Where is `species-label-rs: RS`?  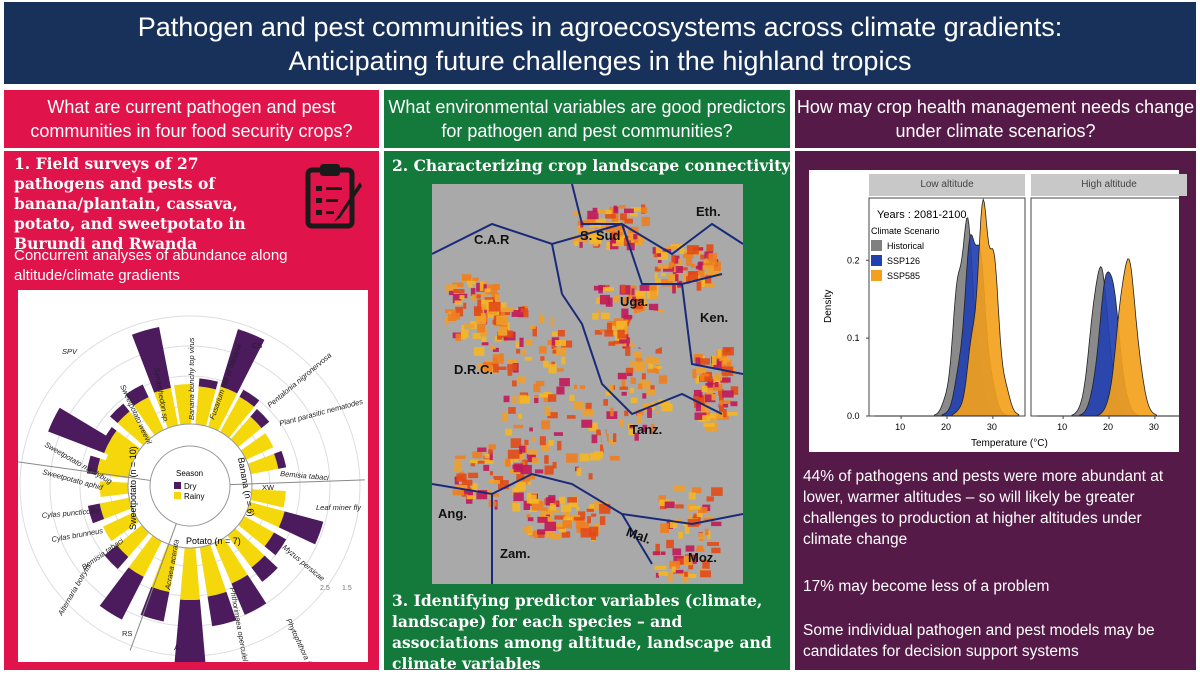
species-label-rs: RS is located at coordinates (127, 633).